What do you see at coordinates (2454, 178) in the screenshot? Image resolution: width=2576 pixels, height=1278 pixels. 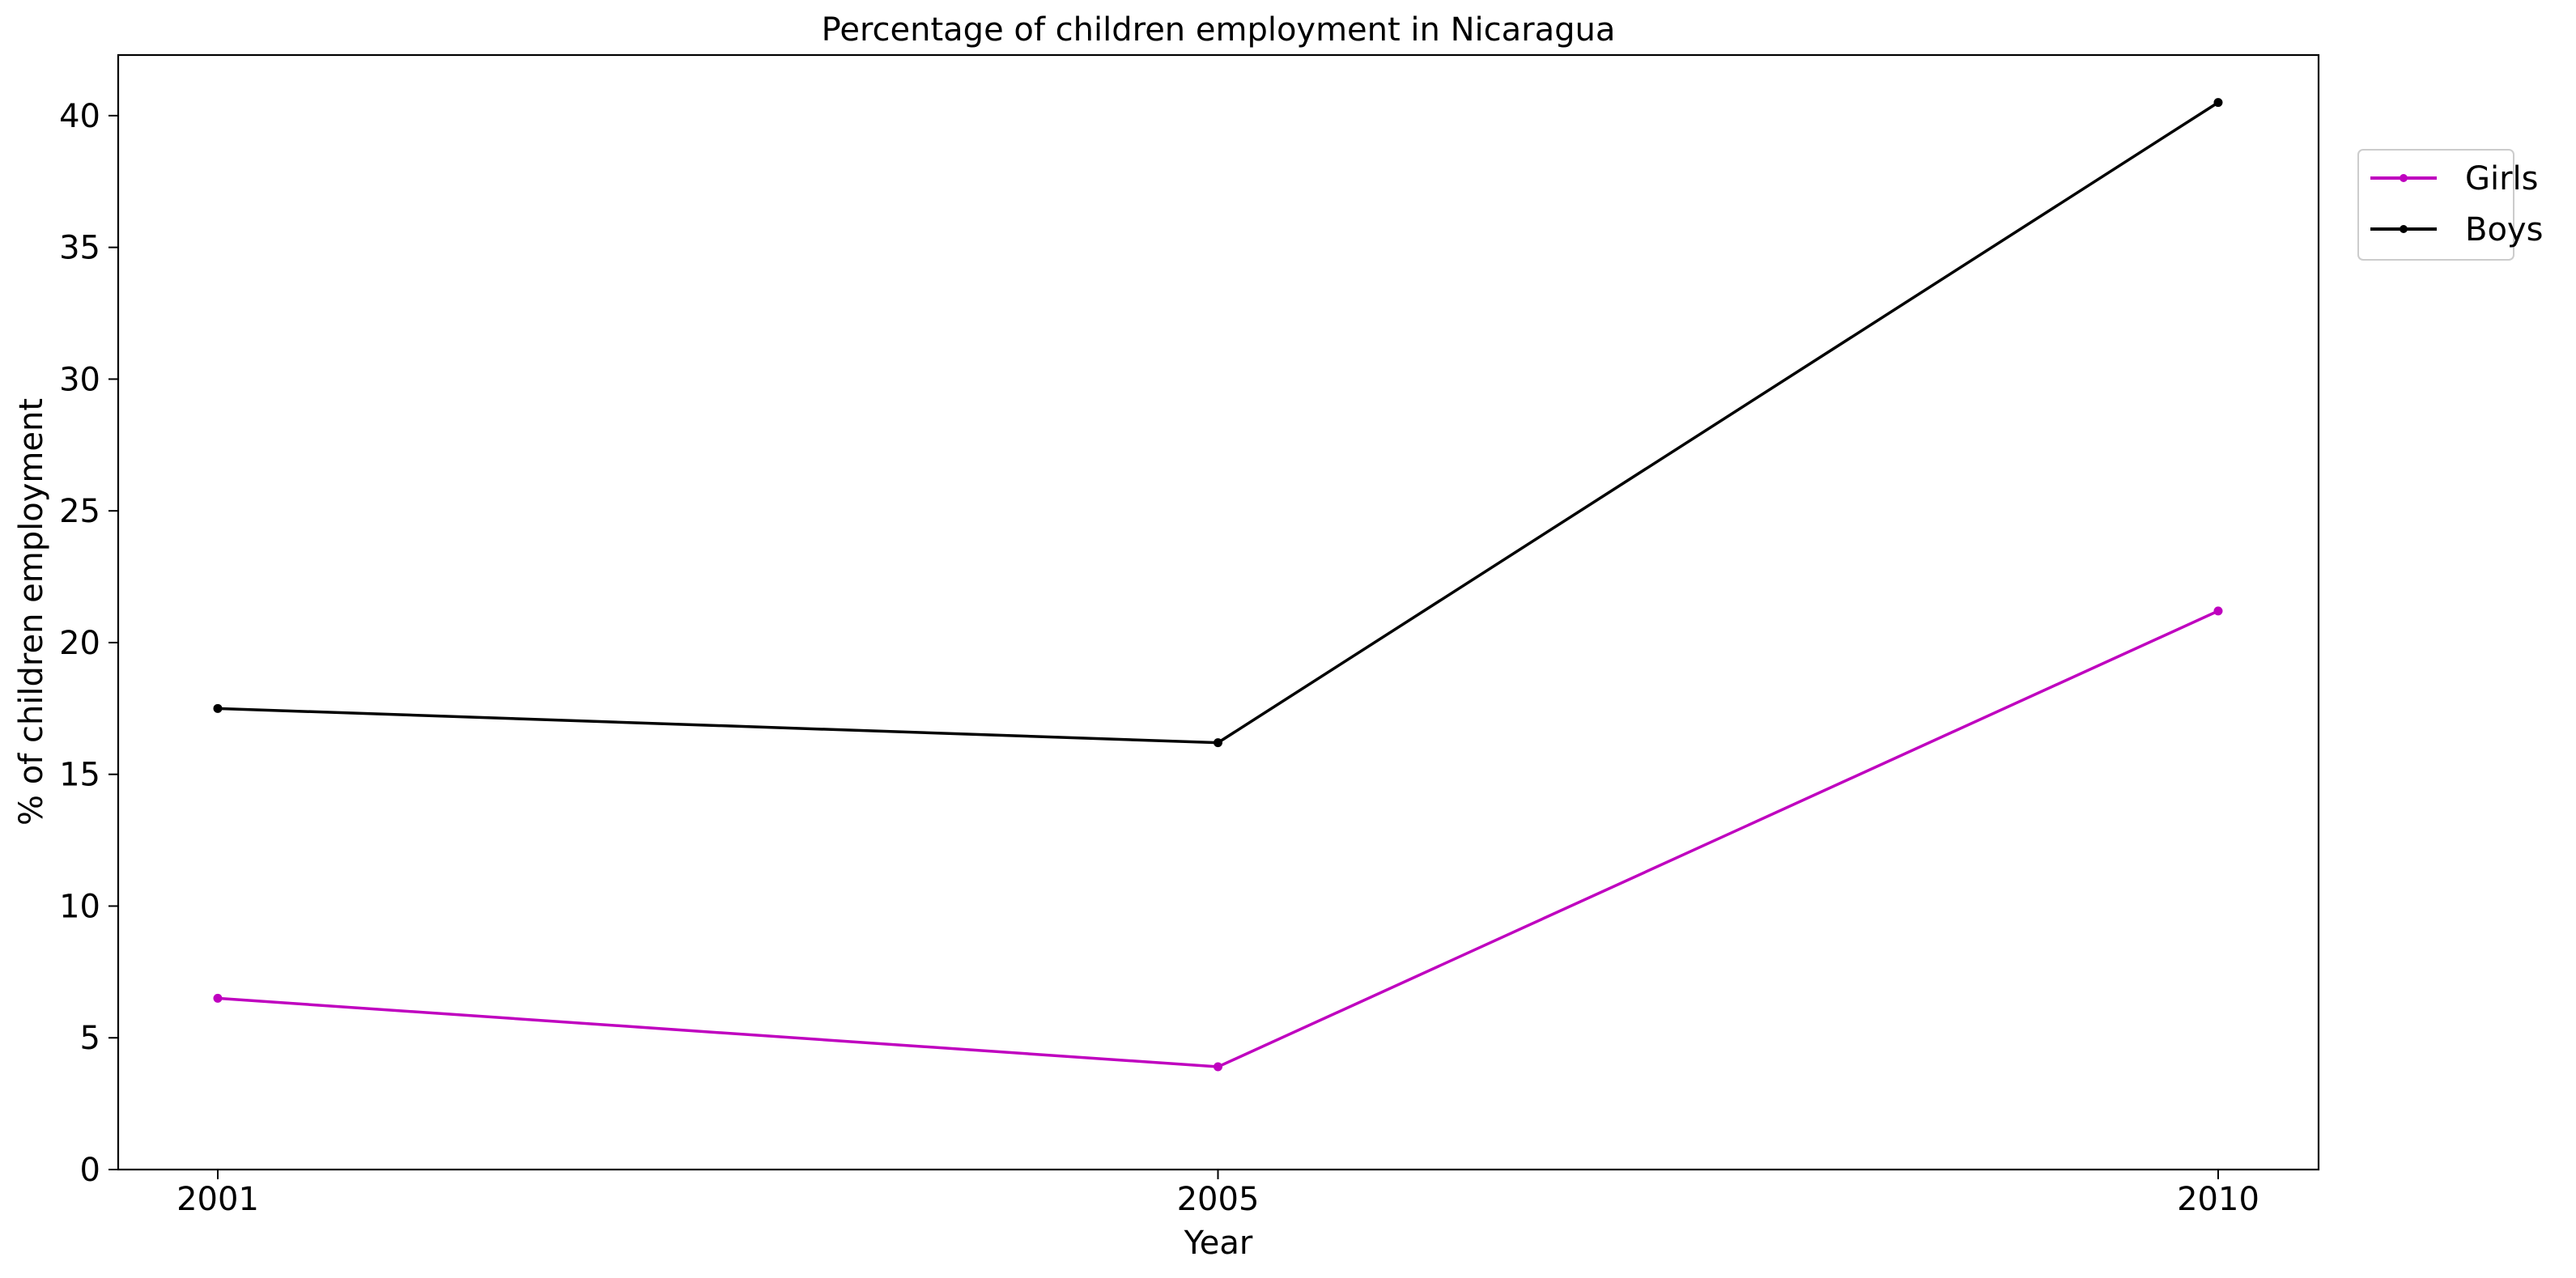 I see `legend-item-girls: Girls` at bounding box center [2454, 178].